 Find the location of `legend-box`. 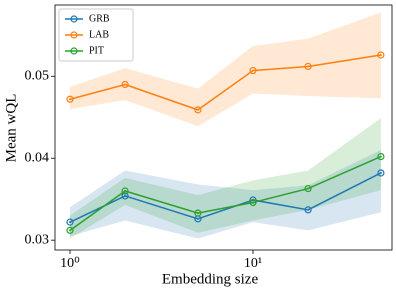

legend-box is located at coordinates (96, 35).